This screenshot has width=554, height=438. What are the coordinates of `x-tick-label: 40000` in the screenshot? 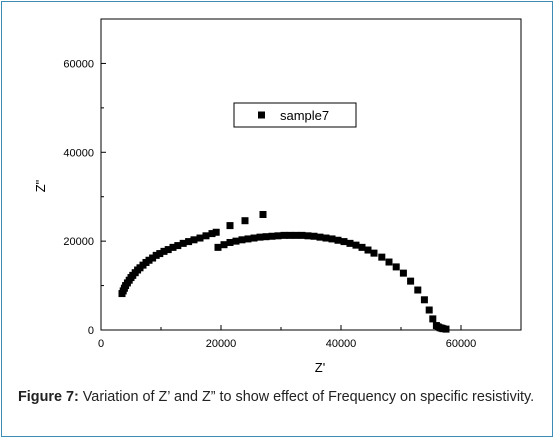 It's located at (341, 344).